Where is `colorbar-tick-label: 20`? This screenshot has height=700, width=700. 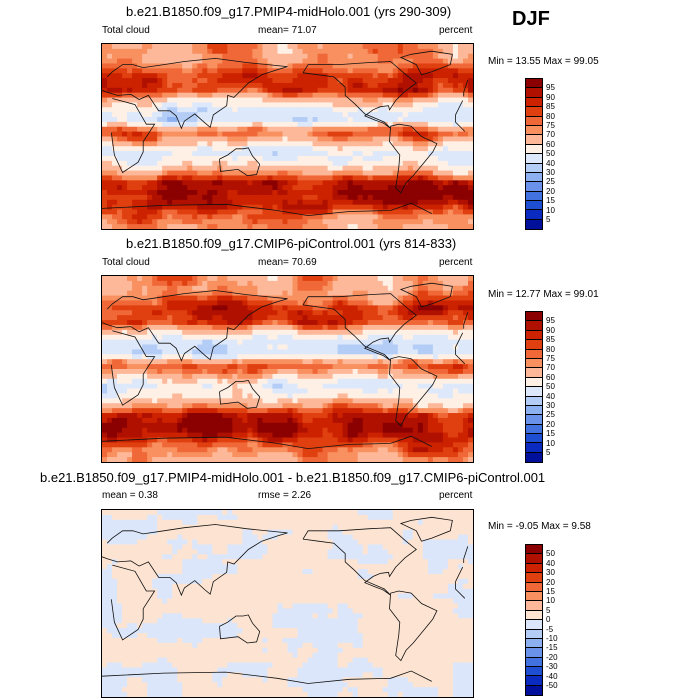 colorbar-tick-label: 20 is located at coordinates (550, 191).